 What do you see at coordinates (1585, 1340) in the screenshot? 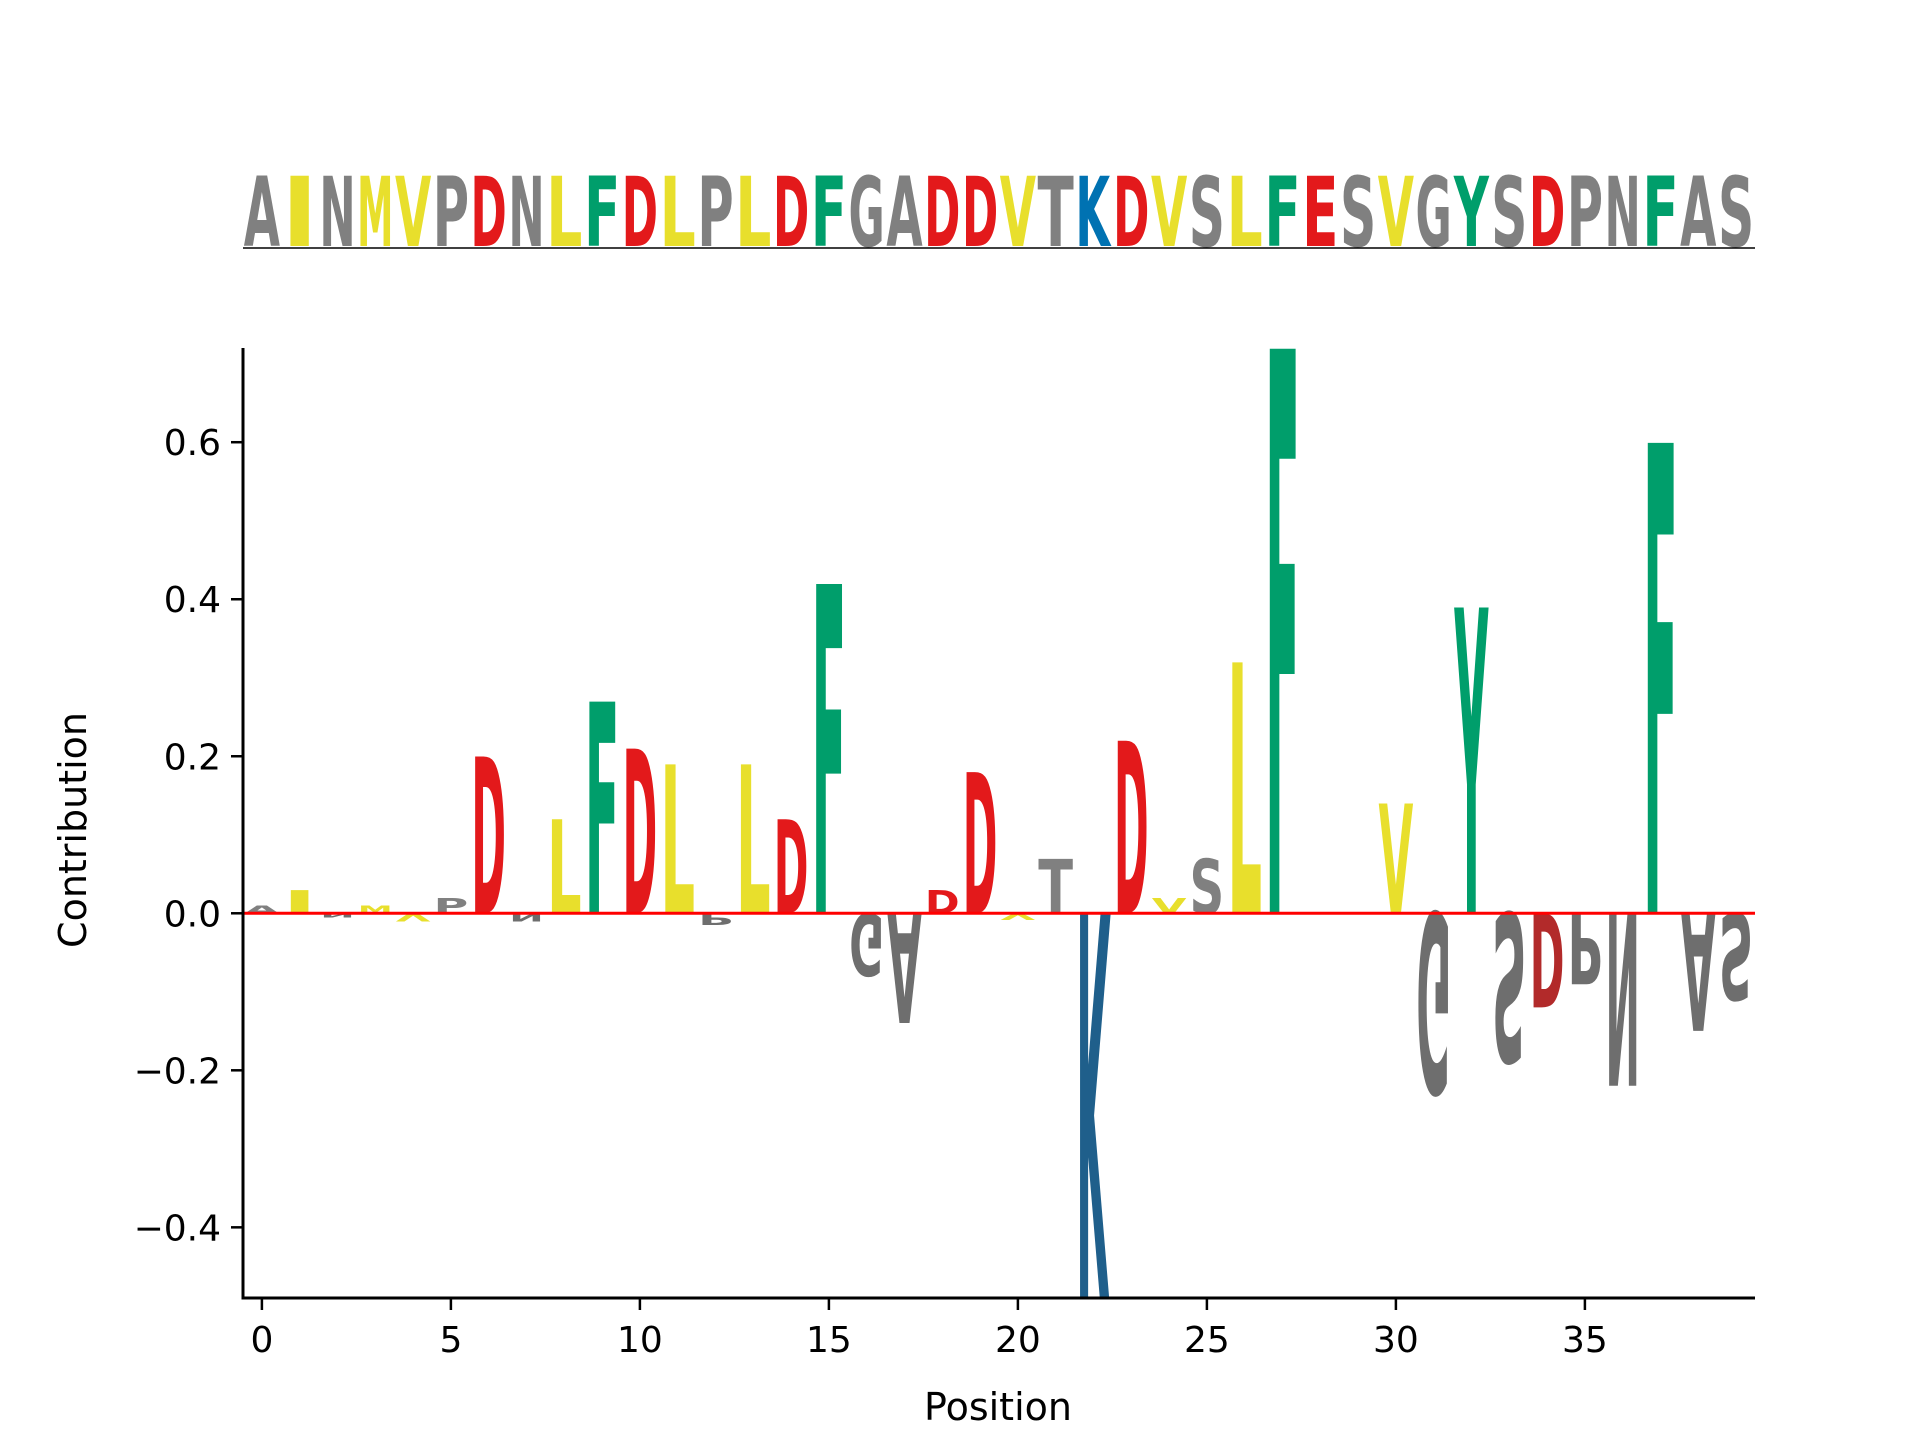
I see `x-tick-label: 35` at bounding box center [1585, 1340].